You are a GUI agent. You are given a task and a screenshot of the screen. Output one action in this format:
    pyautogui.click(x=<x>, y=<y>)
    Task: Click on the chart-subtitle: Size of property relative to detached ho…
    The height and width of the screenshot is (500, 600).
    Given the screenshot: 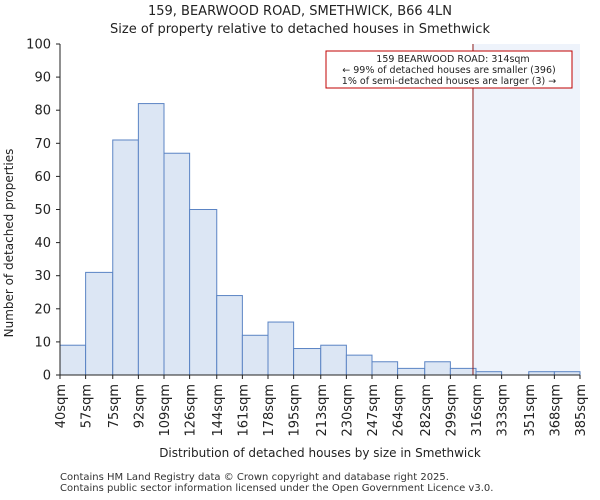 What is the action you would take?
    pyautogui.click(x=300, y=29)
    